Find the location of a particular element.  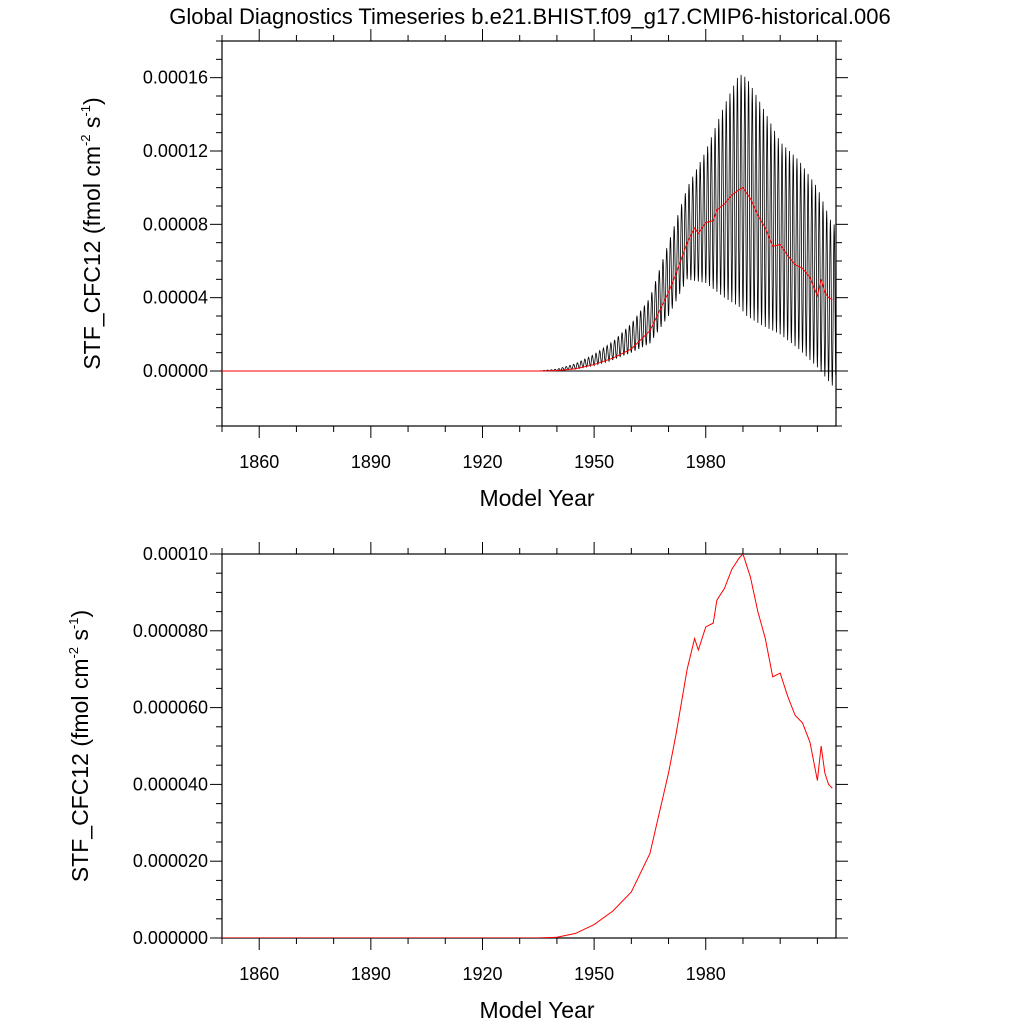

y-tick-label: 0.000020 is located at coordinates (170, 861).